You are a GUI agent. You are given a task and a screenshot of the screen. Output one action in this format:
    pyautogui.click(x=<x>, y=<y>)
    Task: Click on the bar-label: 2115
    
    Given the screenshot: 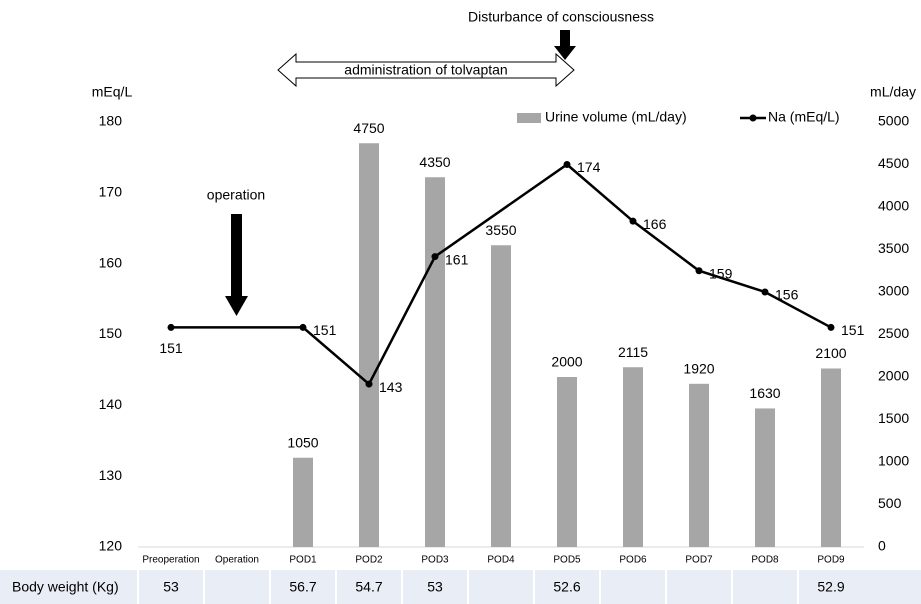 What is the action you would take?
    pyautogui.click(x=633, y=352)
    